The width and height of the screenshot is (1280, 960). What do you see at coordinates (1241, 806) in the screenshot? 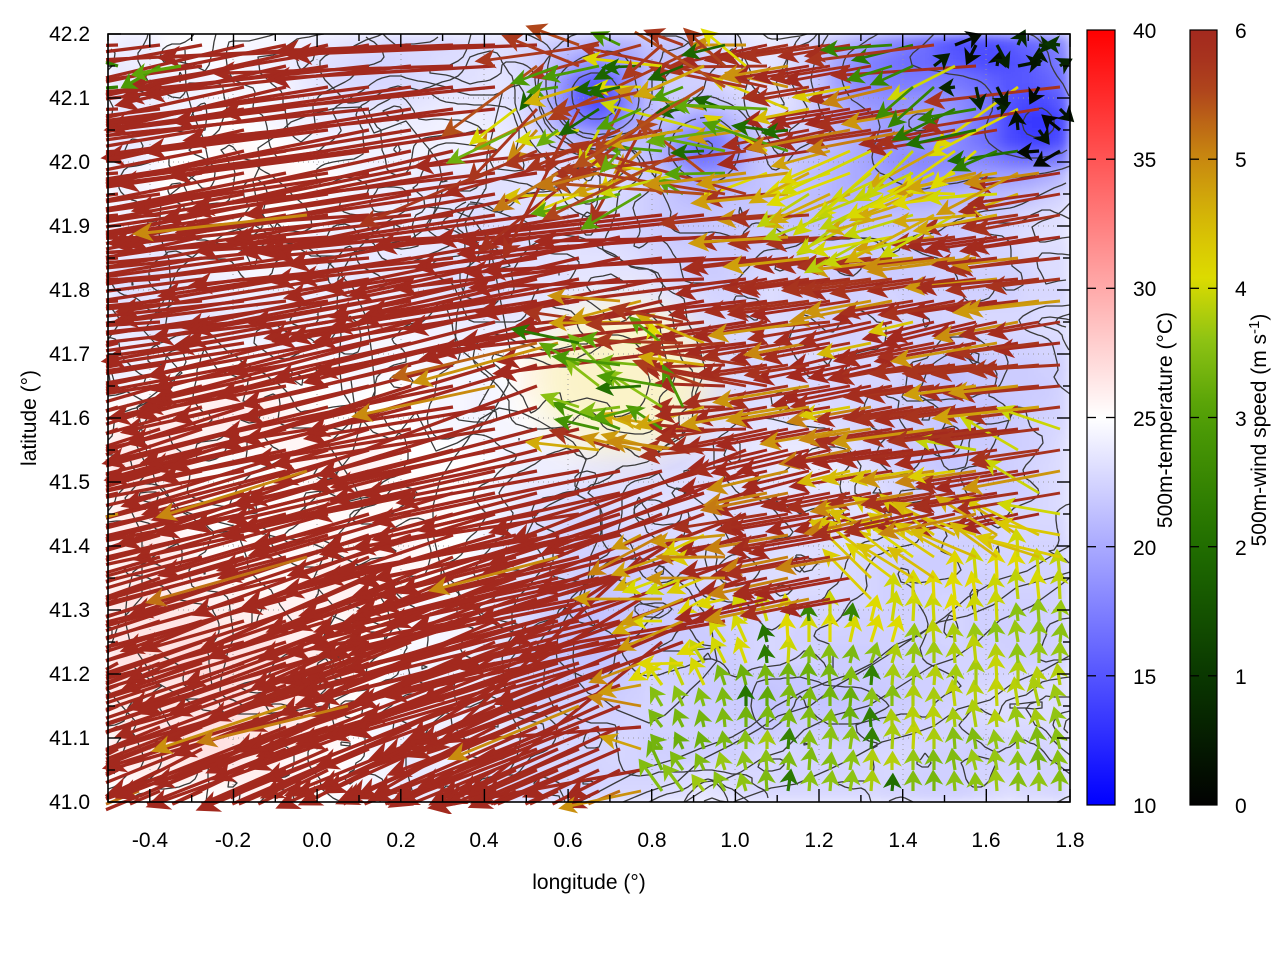
I see `svg-text: 0` at bounding box center [1241, 806].